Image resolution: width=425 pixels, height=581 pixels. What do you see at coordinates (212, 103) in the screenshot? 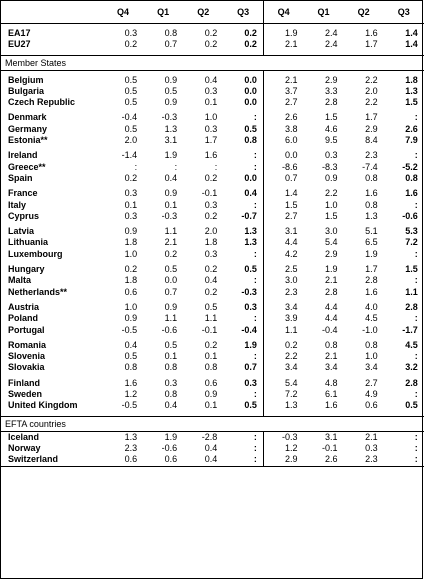
I see `table-row: Czech Republic 0.5 0.9 0.1 0.0 2.7 2.8 2.2 1.5` at bounding box center [212, 103].